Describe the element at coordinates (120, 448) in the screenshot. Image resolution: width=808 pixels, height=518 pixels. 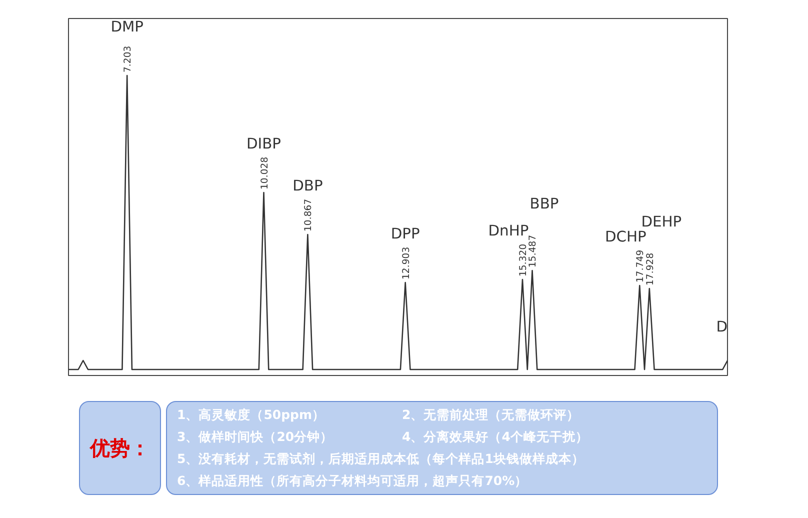
I see `text: 优势：` at that location.